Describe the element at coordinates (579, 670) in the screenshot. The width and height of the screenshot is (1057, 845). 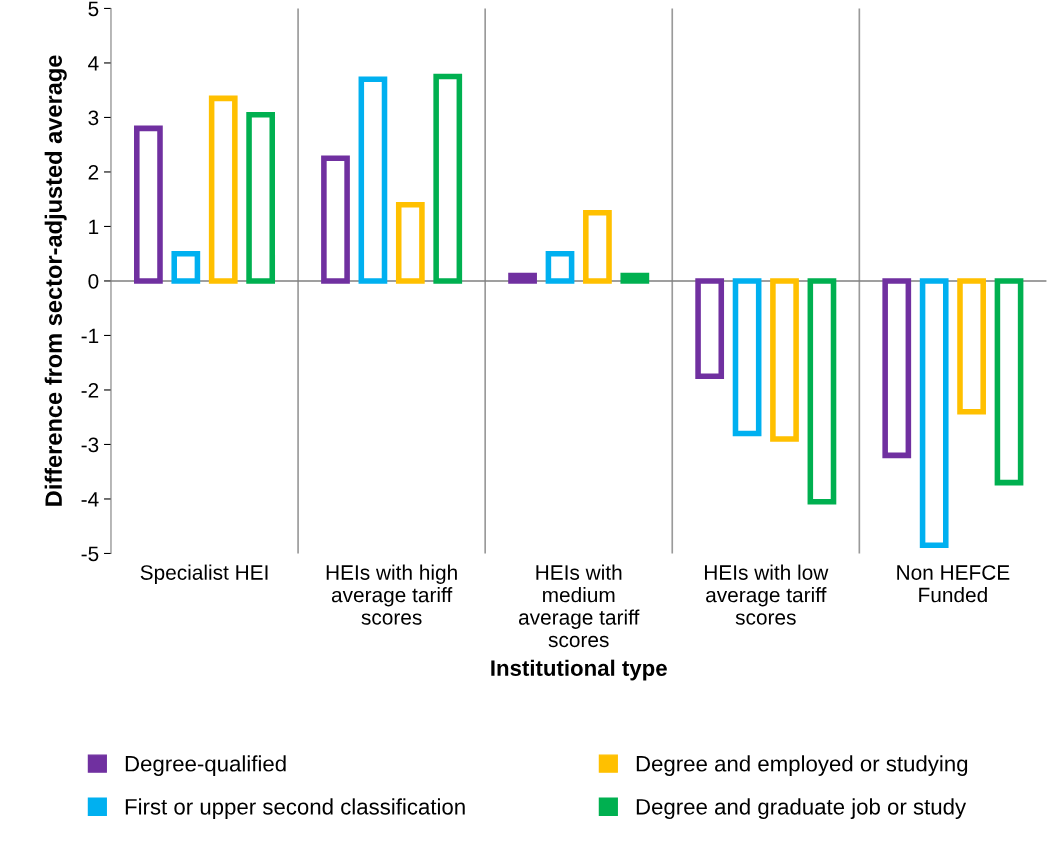
I see `x-axis-title: Institutional type` at that location.